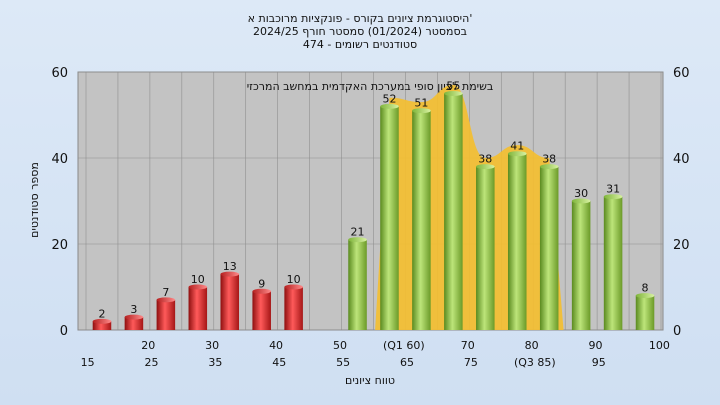  What do you see at coordinates (133, 309) in the screenshot?
I see `data-label: 3` at bounding box center [133, 309].